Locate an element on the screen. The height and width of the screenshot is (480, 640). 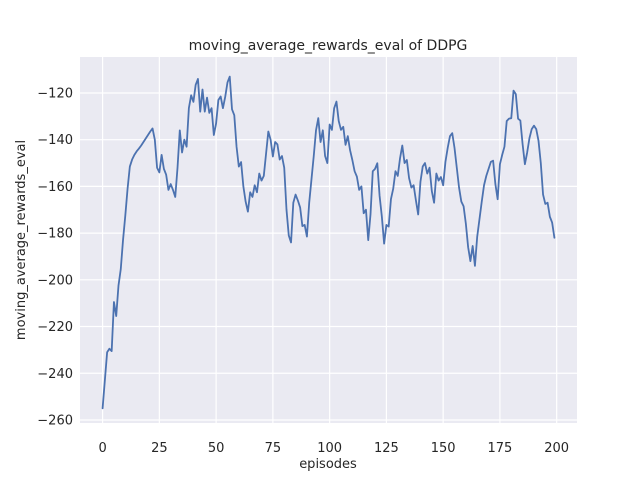
chart-title: moving_average_rewards_eval of DDPG is located at coordinates (328, 46).